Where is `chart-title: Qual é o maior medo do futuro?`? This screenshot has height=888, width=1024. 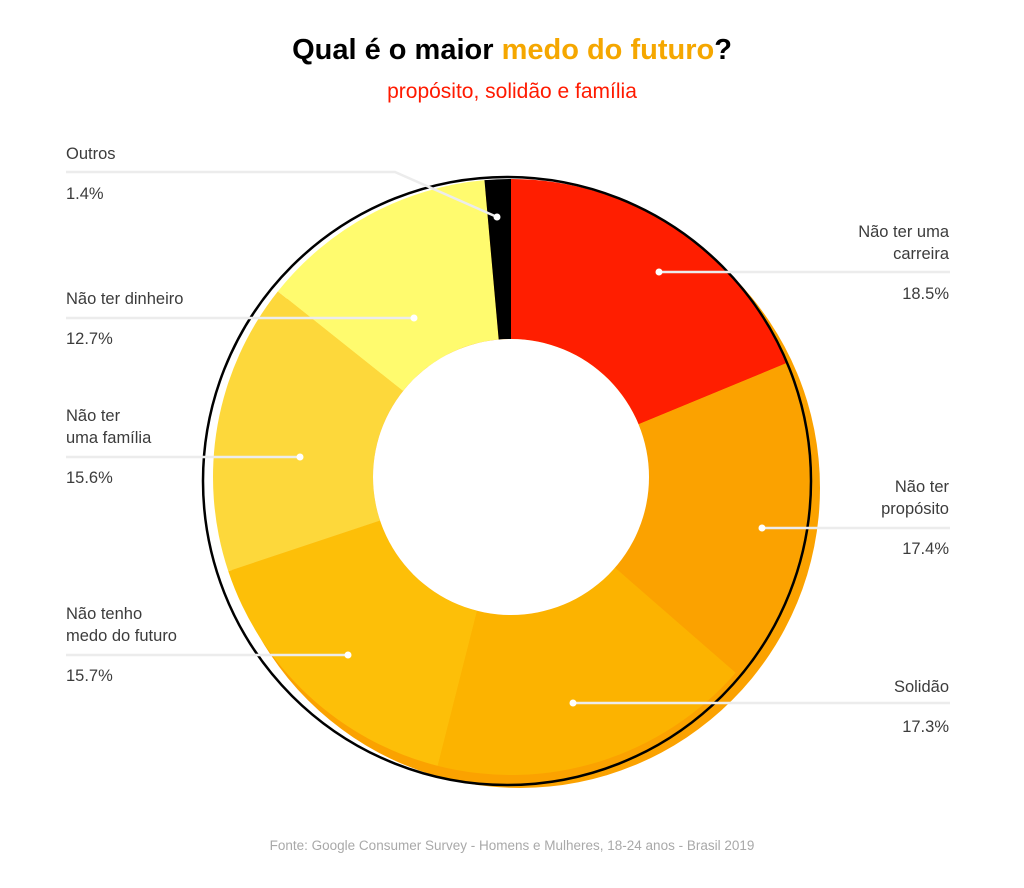
chart-title: Qual é o maior medo do futuro? is located at coordinates (512, 50).